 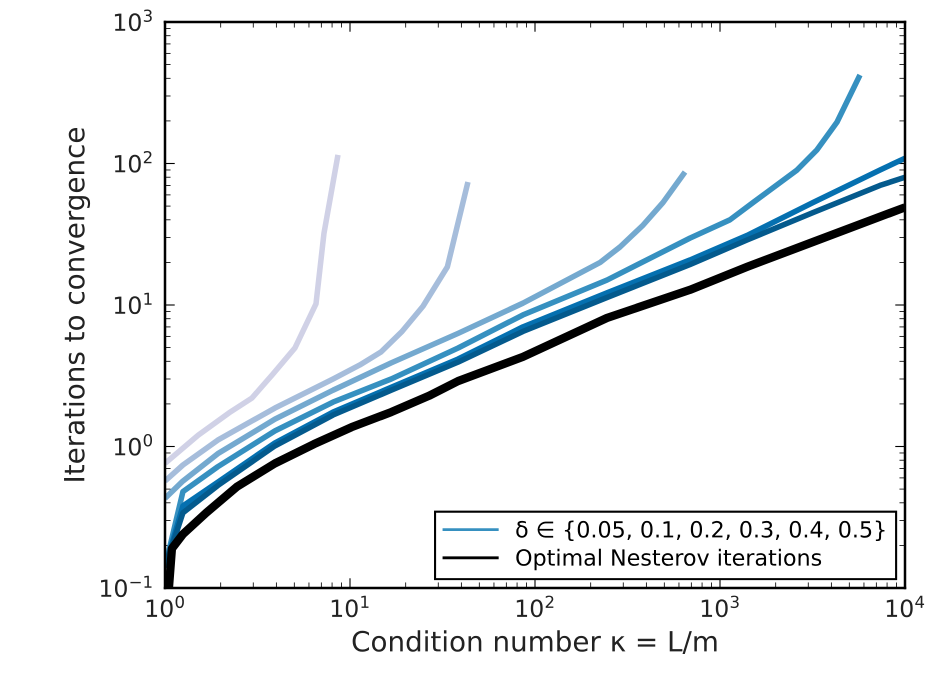 I want to click on y-tick-label: 10$^{1}$, so click(x=133, y=303).